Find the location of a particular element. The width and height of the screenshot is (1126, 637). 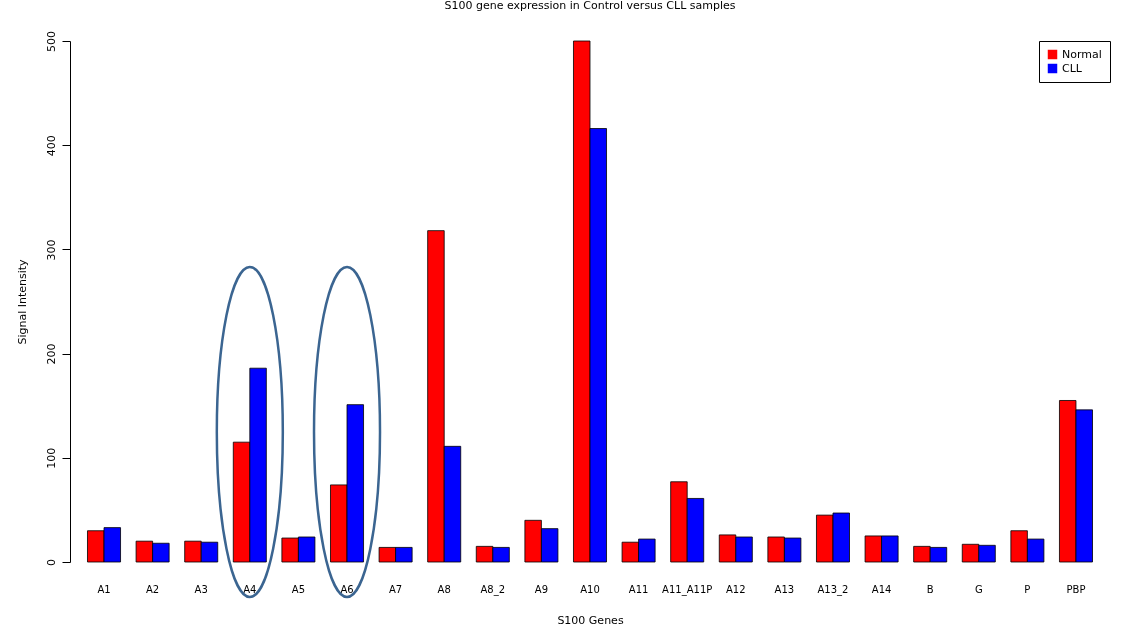

y-tick-label: 500 is located at coordinates (51, 41).